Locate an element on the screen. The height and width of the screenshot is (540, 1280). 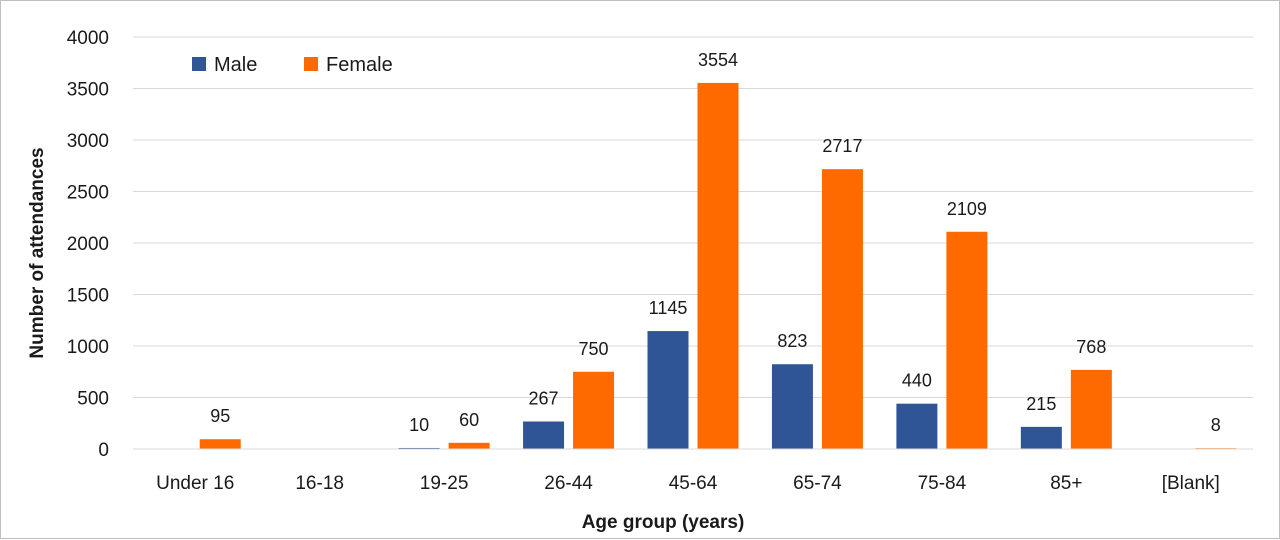
legend-label-male: Male is located at coordinates (235, 65).